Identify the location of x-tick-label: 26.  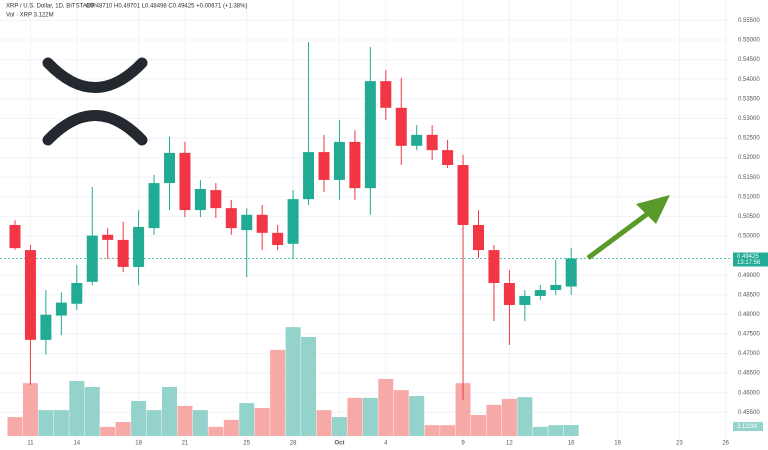
(725, 444).